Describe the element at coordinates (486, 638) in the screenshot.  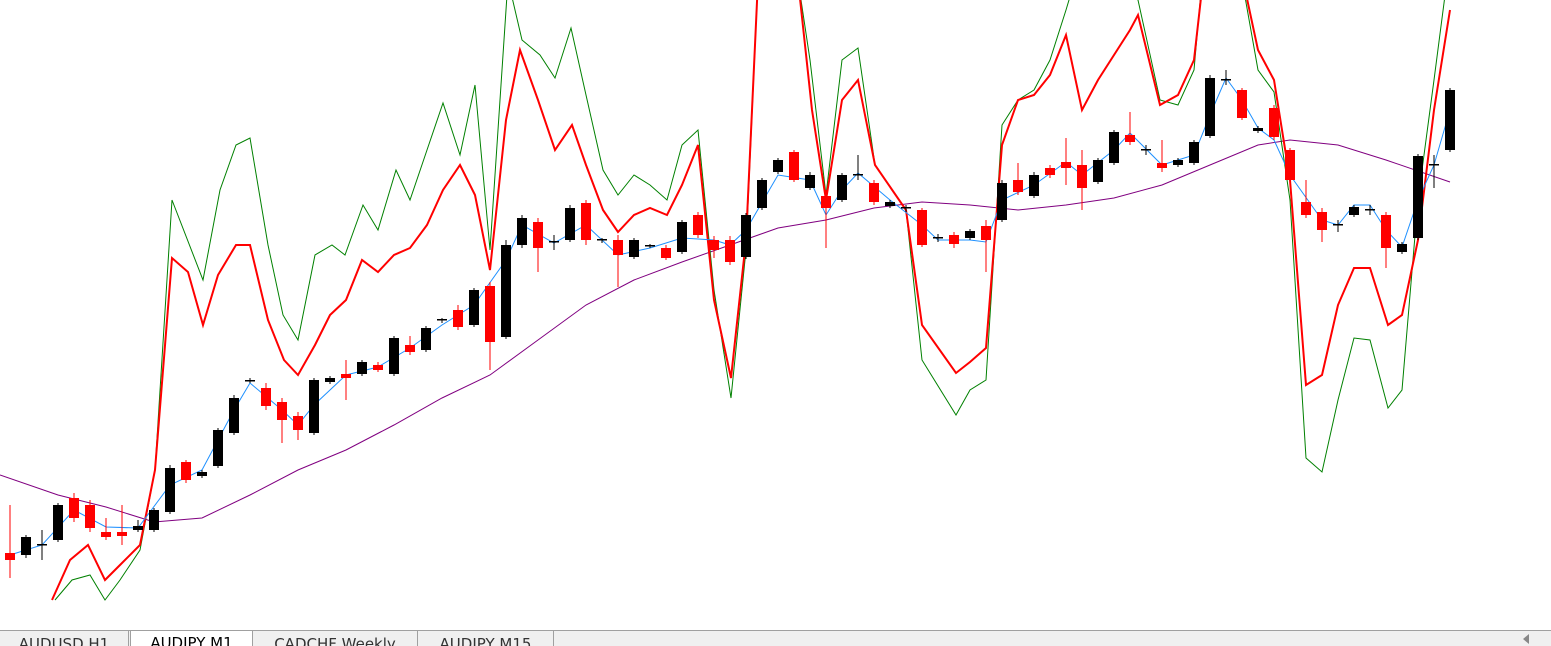
I see `symbol-tab: AUDJPY,M15` at that location.